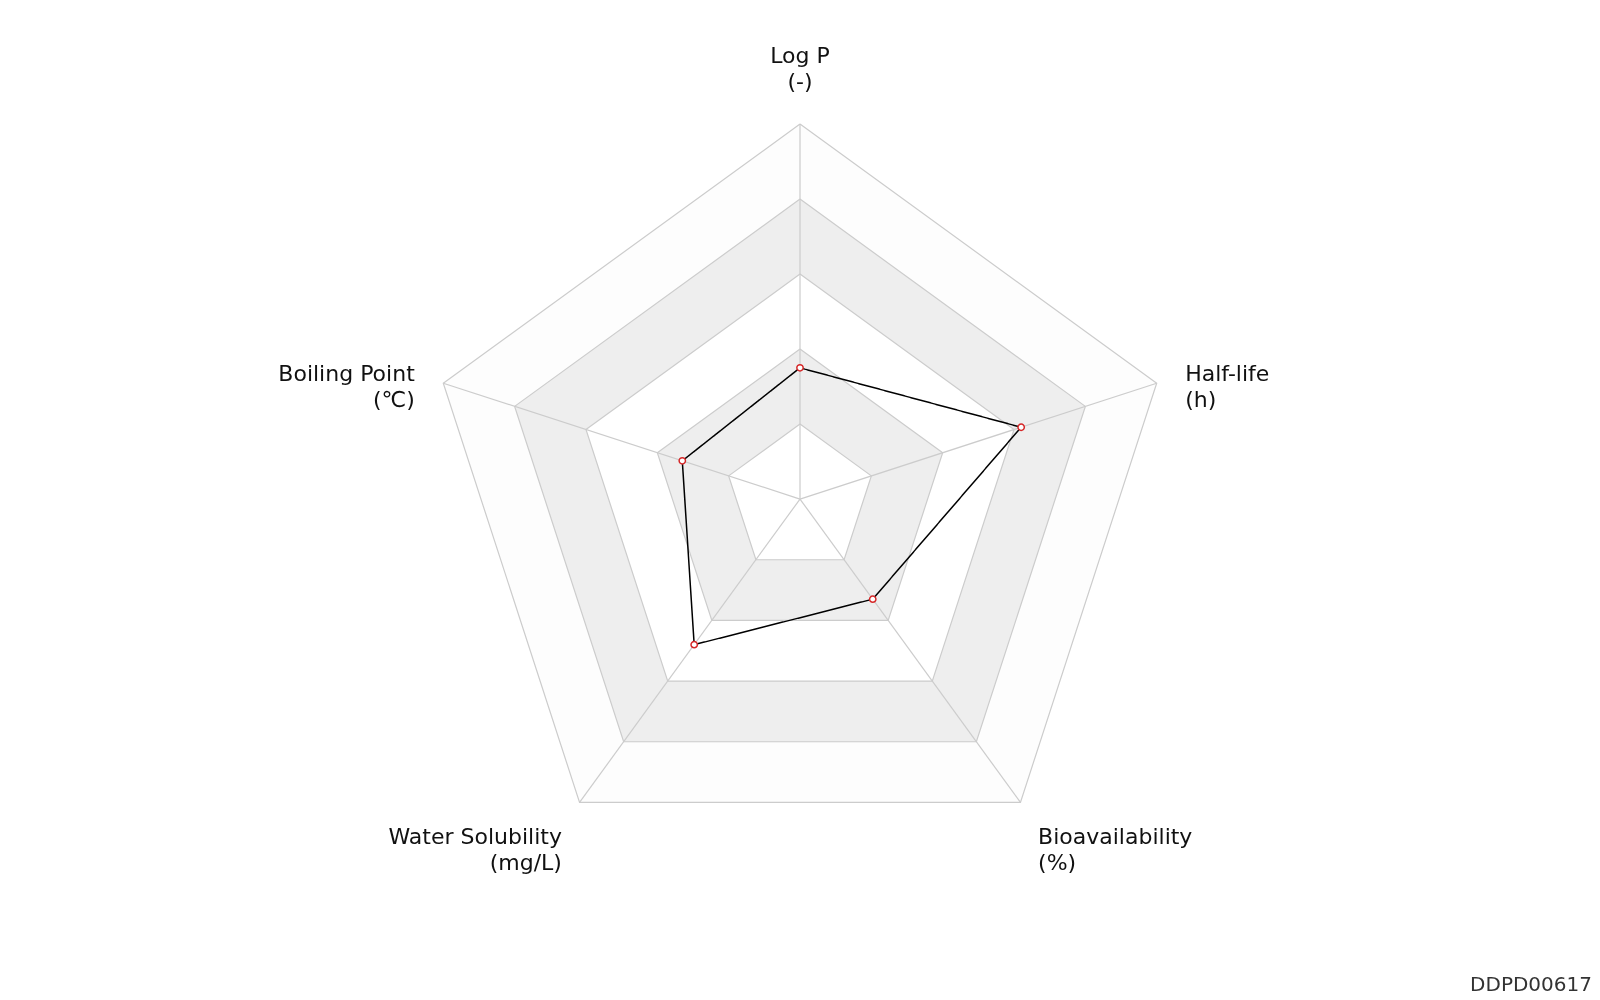 This screenshot has height=1000, width=1600. Describe the element at coordinates (800, 68) in the screenshot. I see `spoke-label: Log P (-)` at that location.